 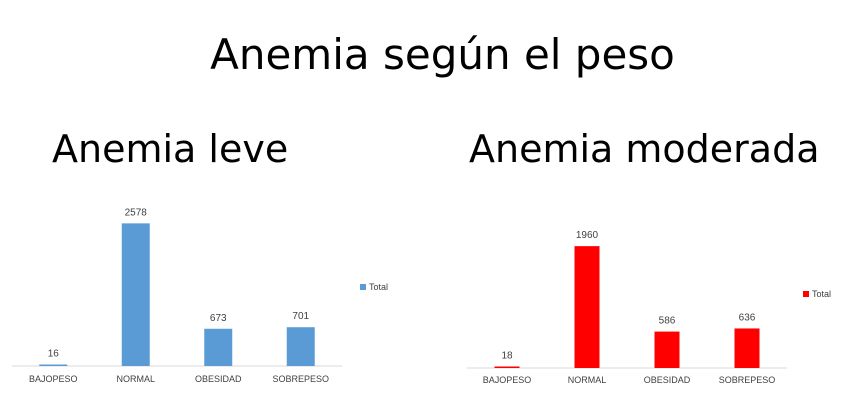 What do you see at coordinates (806, 294) in the screenshot?
I see `chart-2-legend-swatch` at bounding box center [806, 294].